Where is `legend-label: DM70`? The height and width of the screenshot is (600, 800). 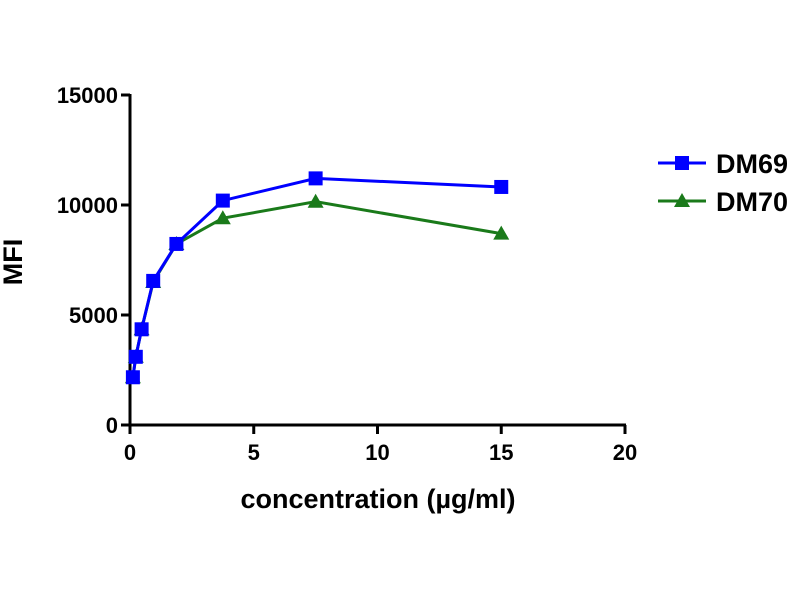
legend-label: DM70 is located at coordinates (752, 202).